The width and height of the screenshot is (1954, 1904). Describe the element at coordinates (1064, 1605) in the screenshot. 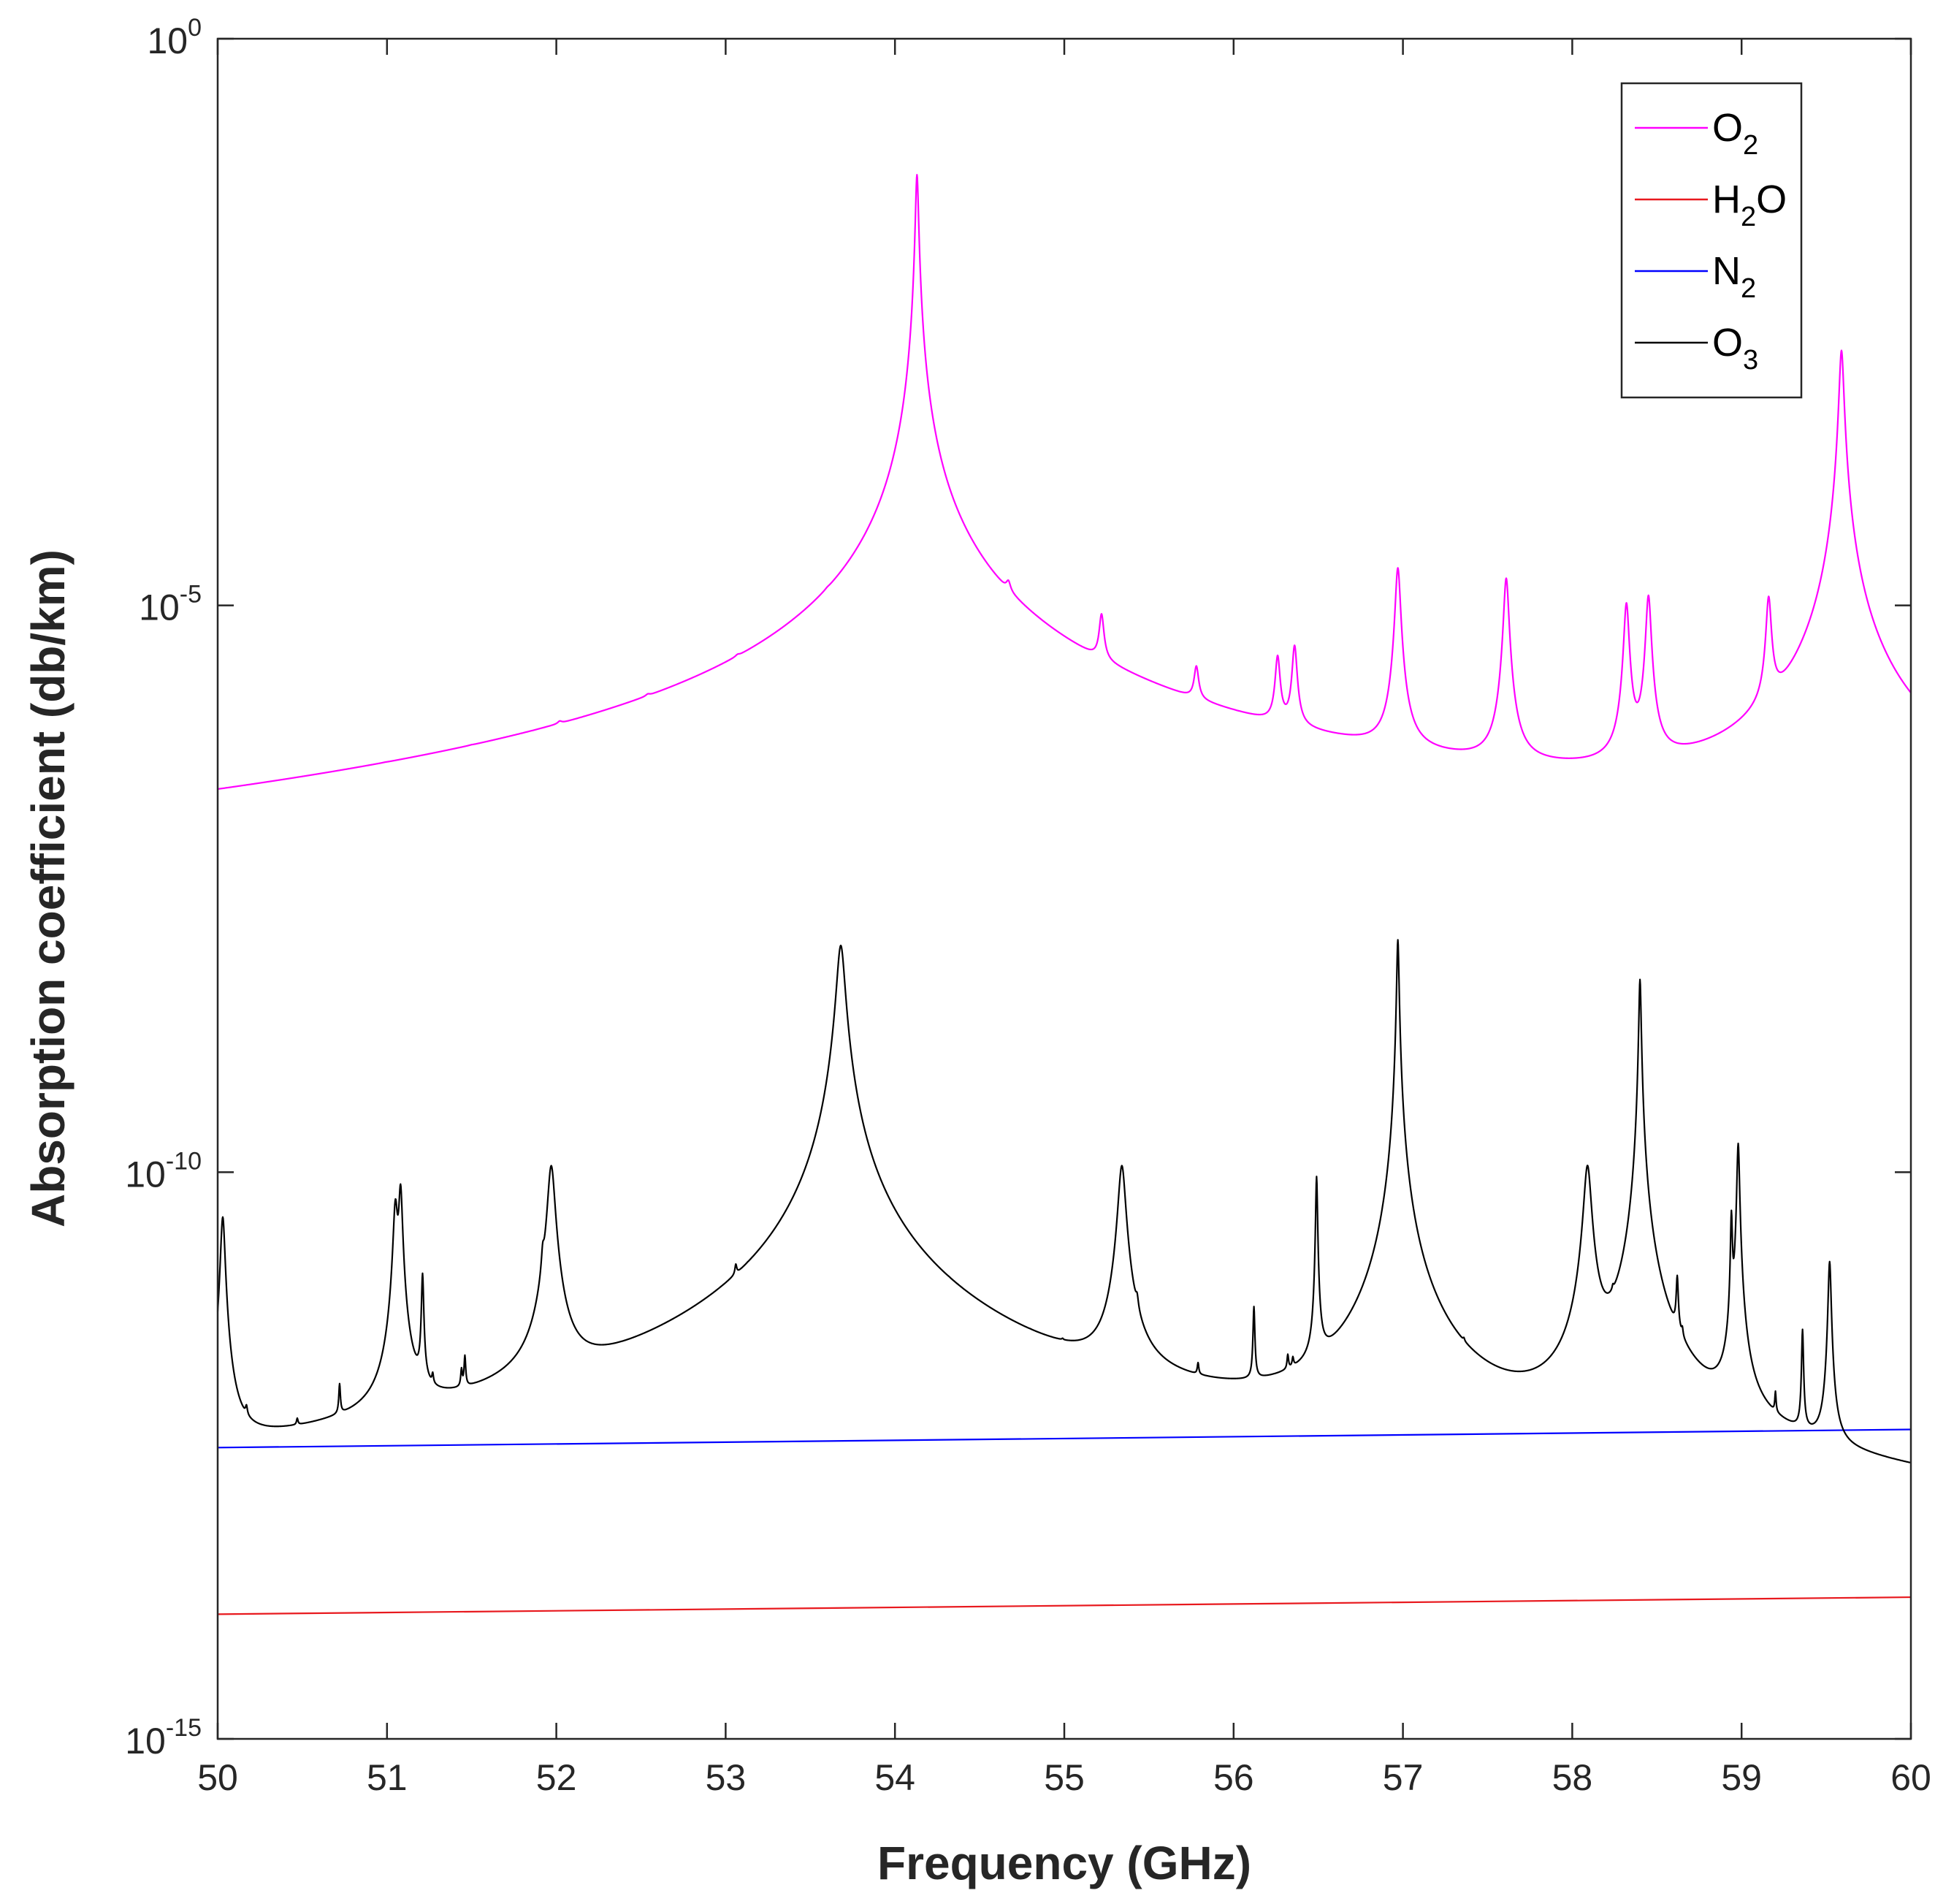

I see `series-line-h2o` at that location.